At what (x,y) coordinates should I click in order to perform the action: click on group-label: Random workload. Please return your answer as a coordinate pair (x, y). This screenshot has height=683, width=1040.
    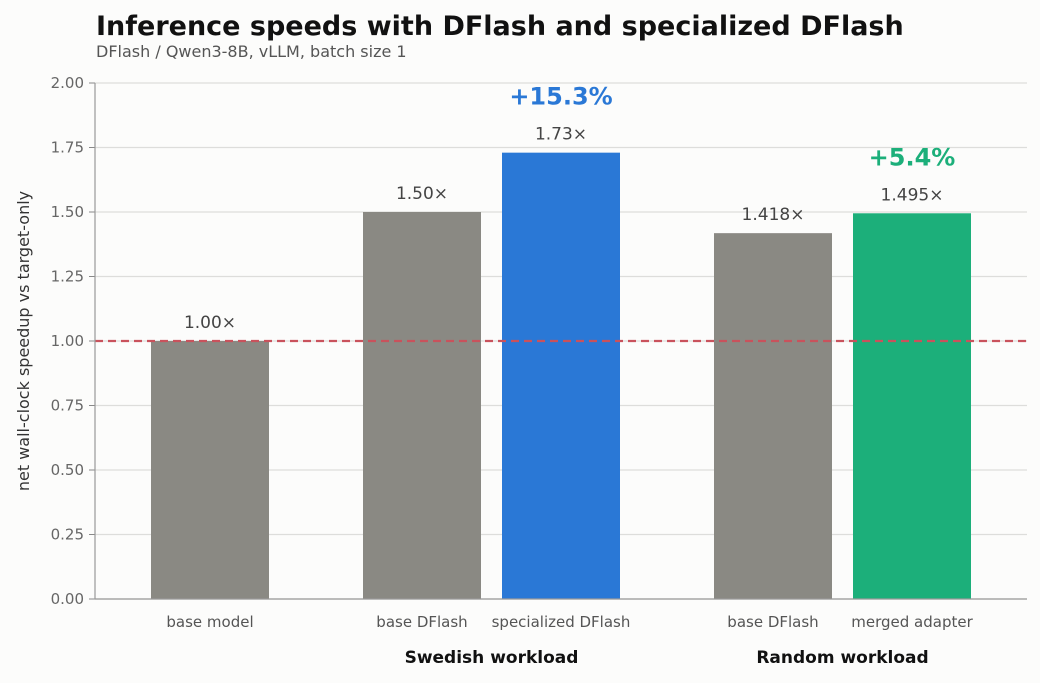
    Looking at the image, I should click on (842, 658).